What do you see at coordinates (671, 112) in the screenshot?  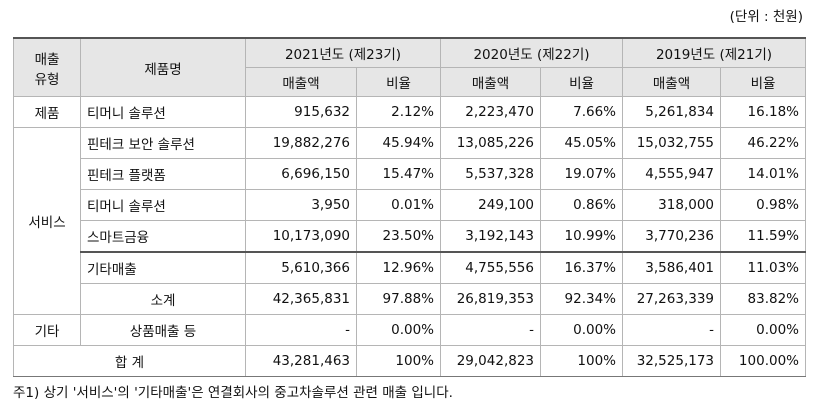 I see `value-cell: 5,261,834` at bounding box center [671, 112].